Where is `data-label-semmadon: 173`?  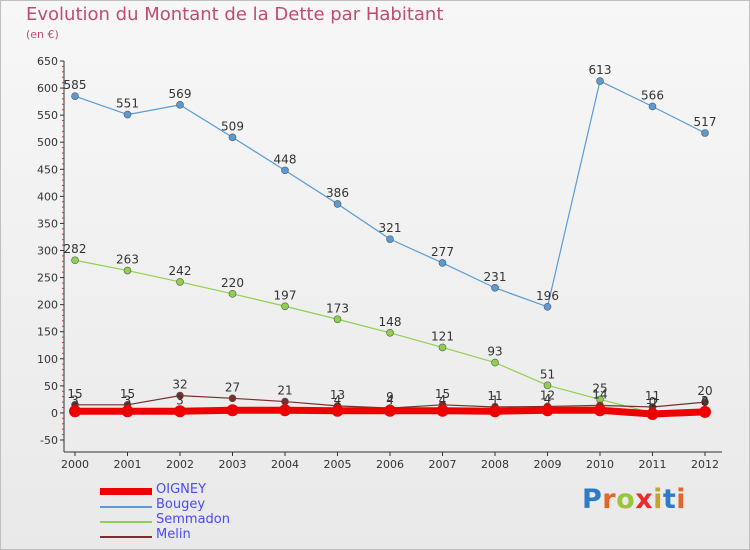
data-label-semmadon: 173 is located at coordinates (337, 308).